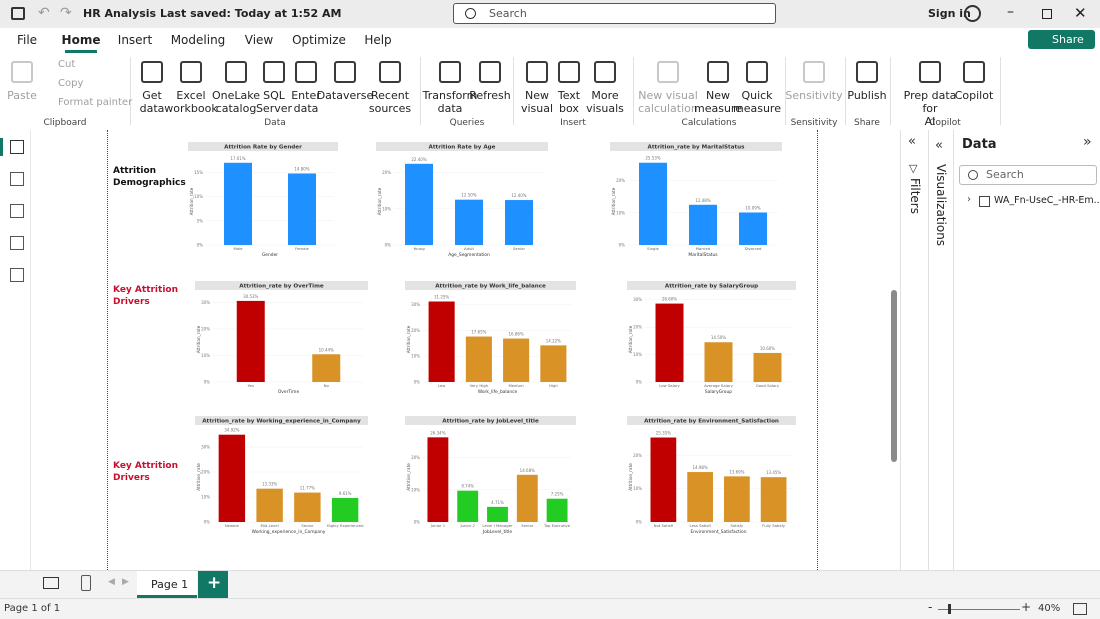 The height and width of the screenshot is (619, 1100). Describe the element at coordinates (18, 13) in the screenshot. I see `save-icon` at that location.